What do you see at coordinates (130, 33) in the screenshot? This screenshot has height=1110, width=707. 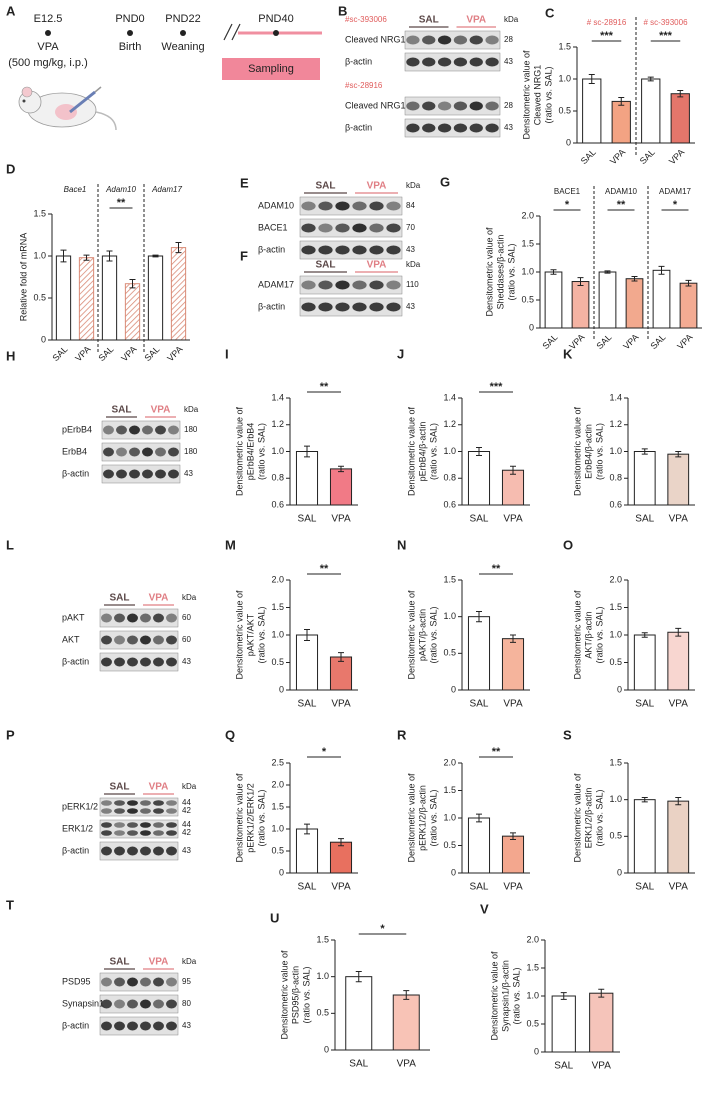 I see `timeline-dot` at bounding box center [130, 33].